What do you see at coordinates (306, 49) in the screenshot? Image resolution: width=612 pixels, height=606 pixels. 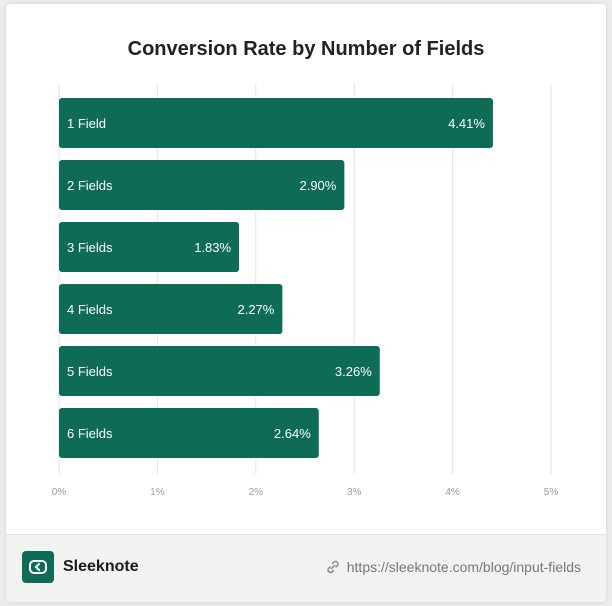 I see `chart-title: Conversion Rate by Number of Fields` at bounding box center [306, 49].